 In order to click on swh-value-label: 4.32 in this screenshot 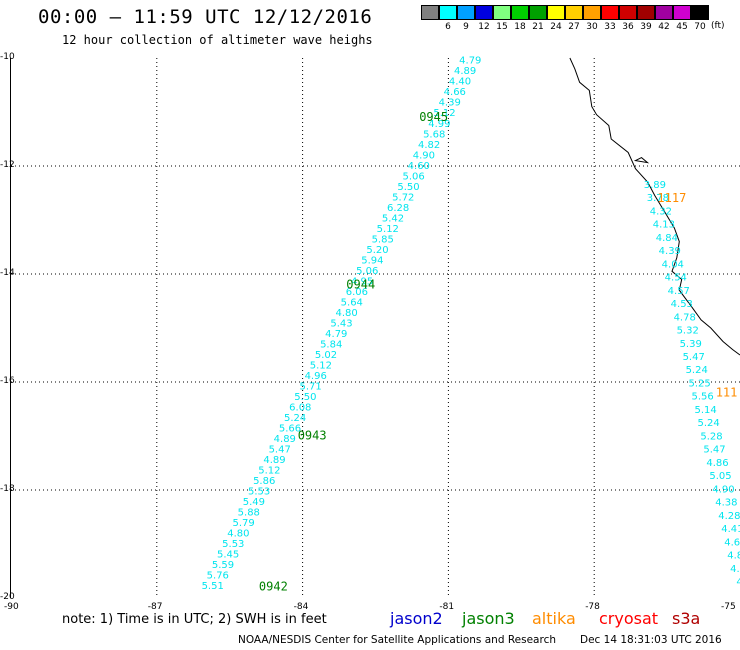, I will do `click(661, 211)`.